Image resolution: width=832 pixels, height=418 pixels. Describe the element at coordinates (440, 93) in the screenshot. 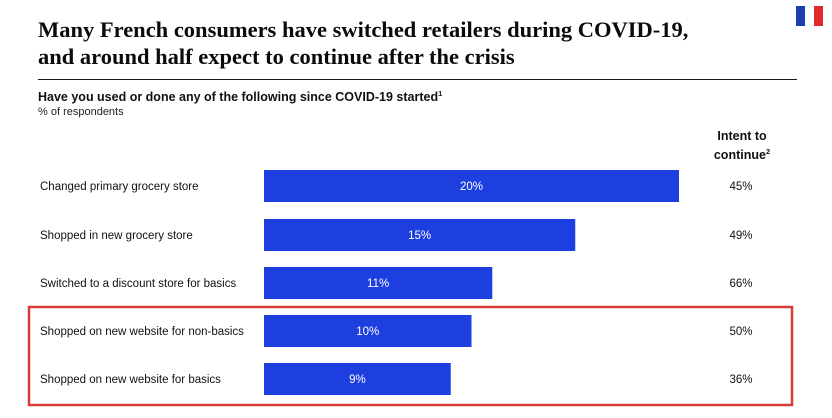

I see `subtitle-footnote: 1` at that location.